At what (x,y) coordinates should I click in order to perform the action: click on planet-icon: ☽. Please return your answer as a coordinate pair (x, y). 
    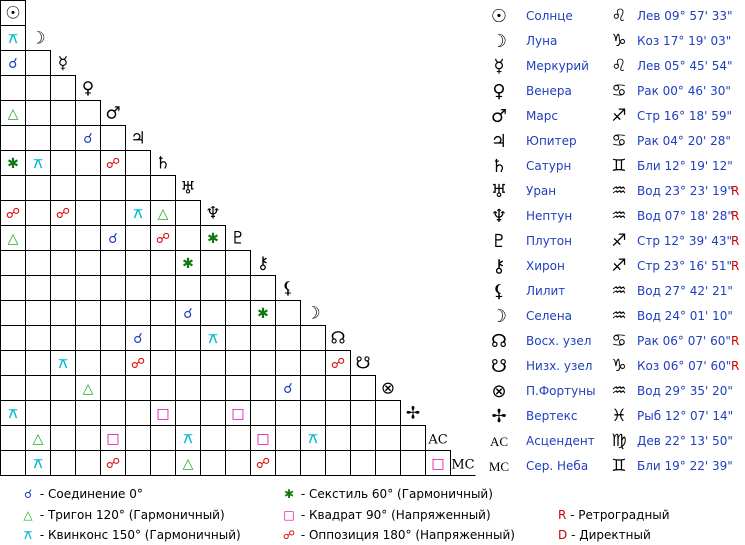
    Looking at the image, I should click on (499, 316).